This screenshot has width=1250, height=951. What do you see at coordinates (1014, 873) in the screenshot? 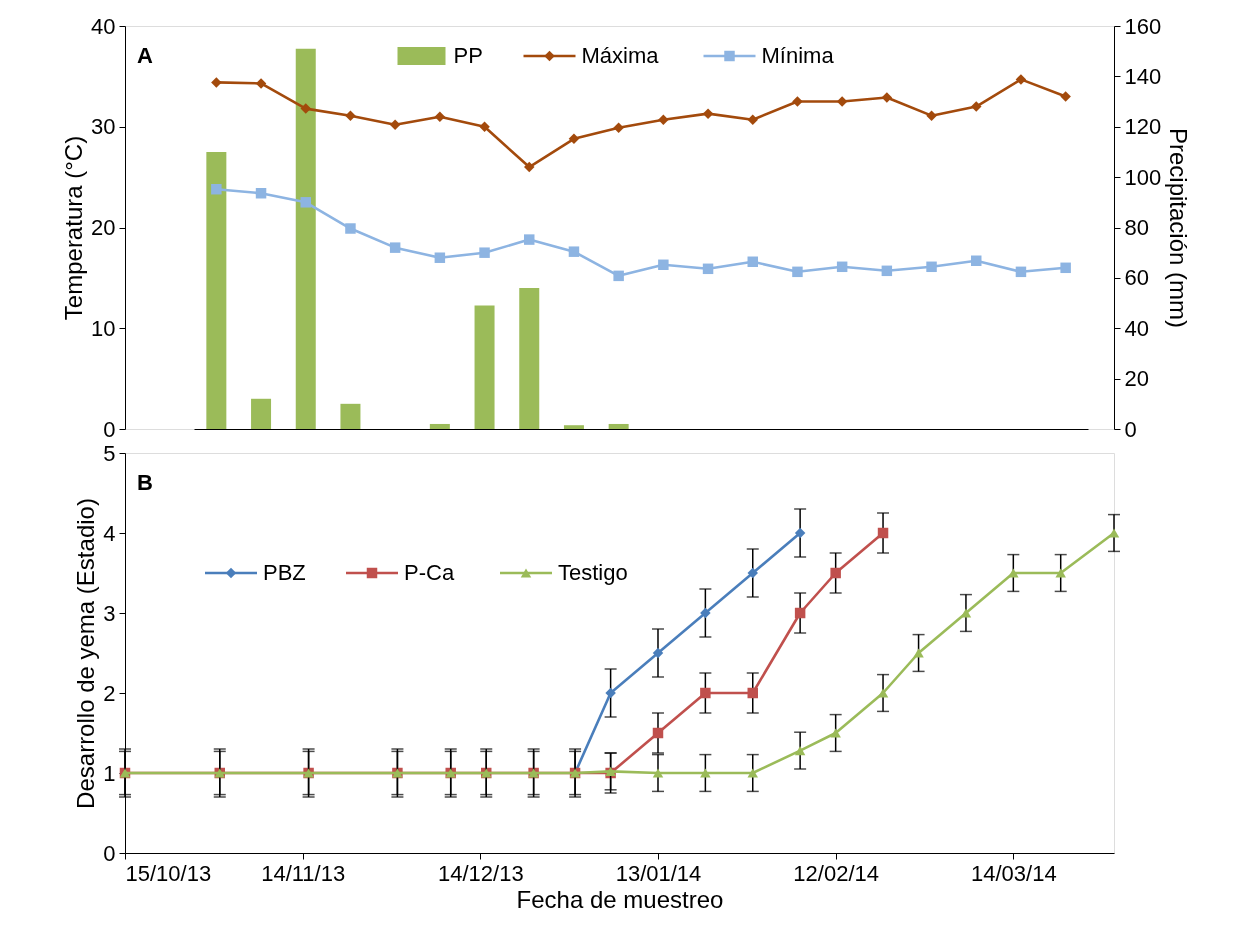
I see `x-tick-label: 14/03/14` at bounding box center [1014, 873].